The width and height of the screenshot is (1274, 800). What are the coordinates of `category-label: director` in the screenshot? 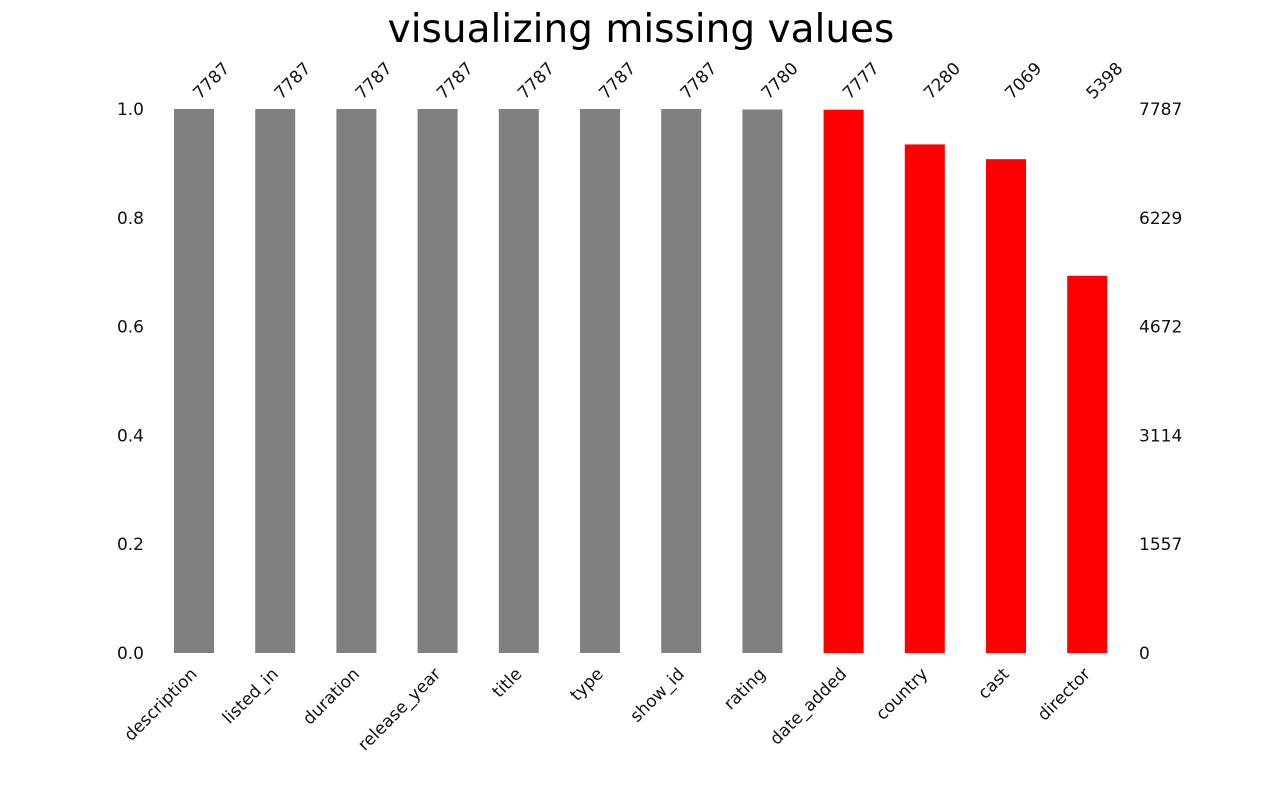 It's located at (1064, 694).